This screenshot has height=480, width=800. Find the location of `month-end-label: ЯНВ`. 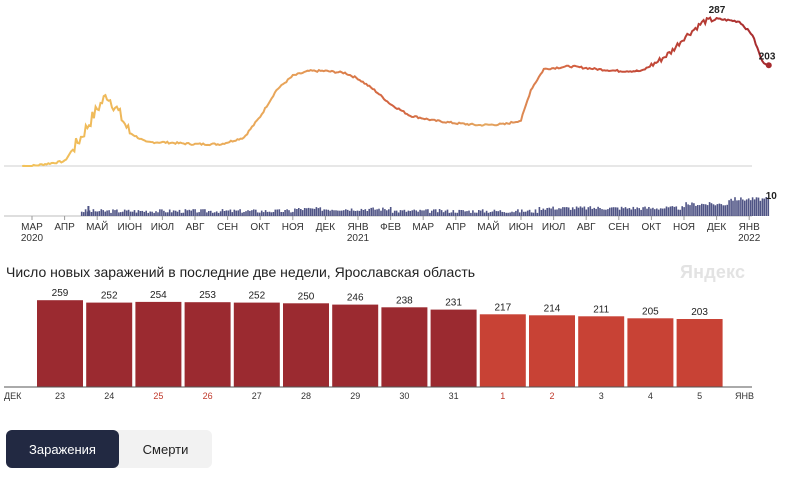

month-end-label: ЯНВ is located at coordinates (744, 396).